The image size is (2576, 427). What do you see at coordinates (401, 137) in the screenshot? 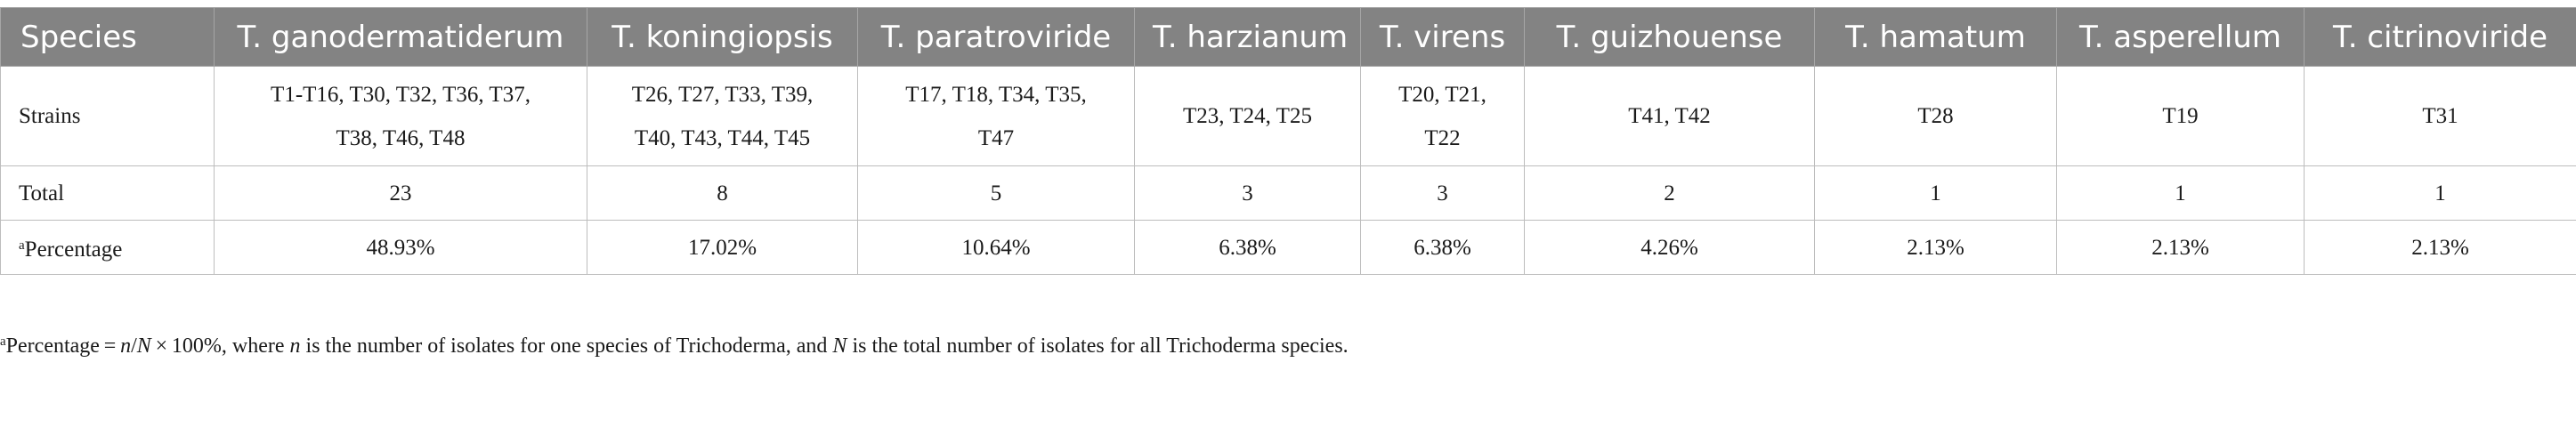
I see `cell-line: T38, T46, T48` at bounding box center [401, 137].